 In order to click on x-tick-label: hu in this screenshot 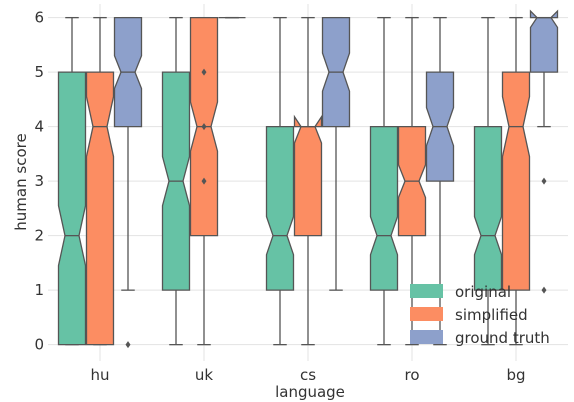, I will do `click(99, 375)`.